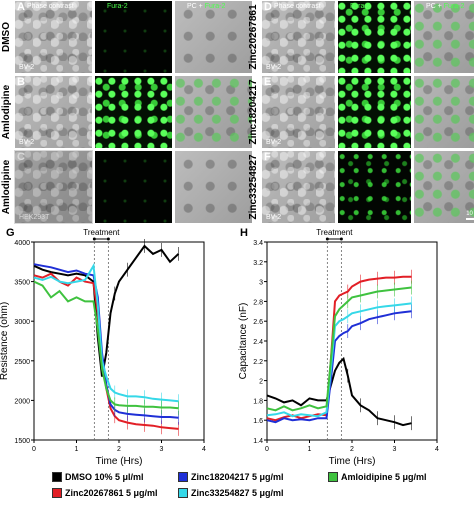  I want to click on legend-label-dmso: DMSO 10% 5 μl/ml, so click(104, 477).